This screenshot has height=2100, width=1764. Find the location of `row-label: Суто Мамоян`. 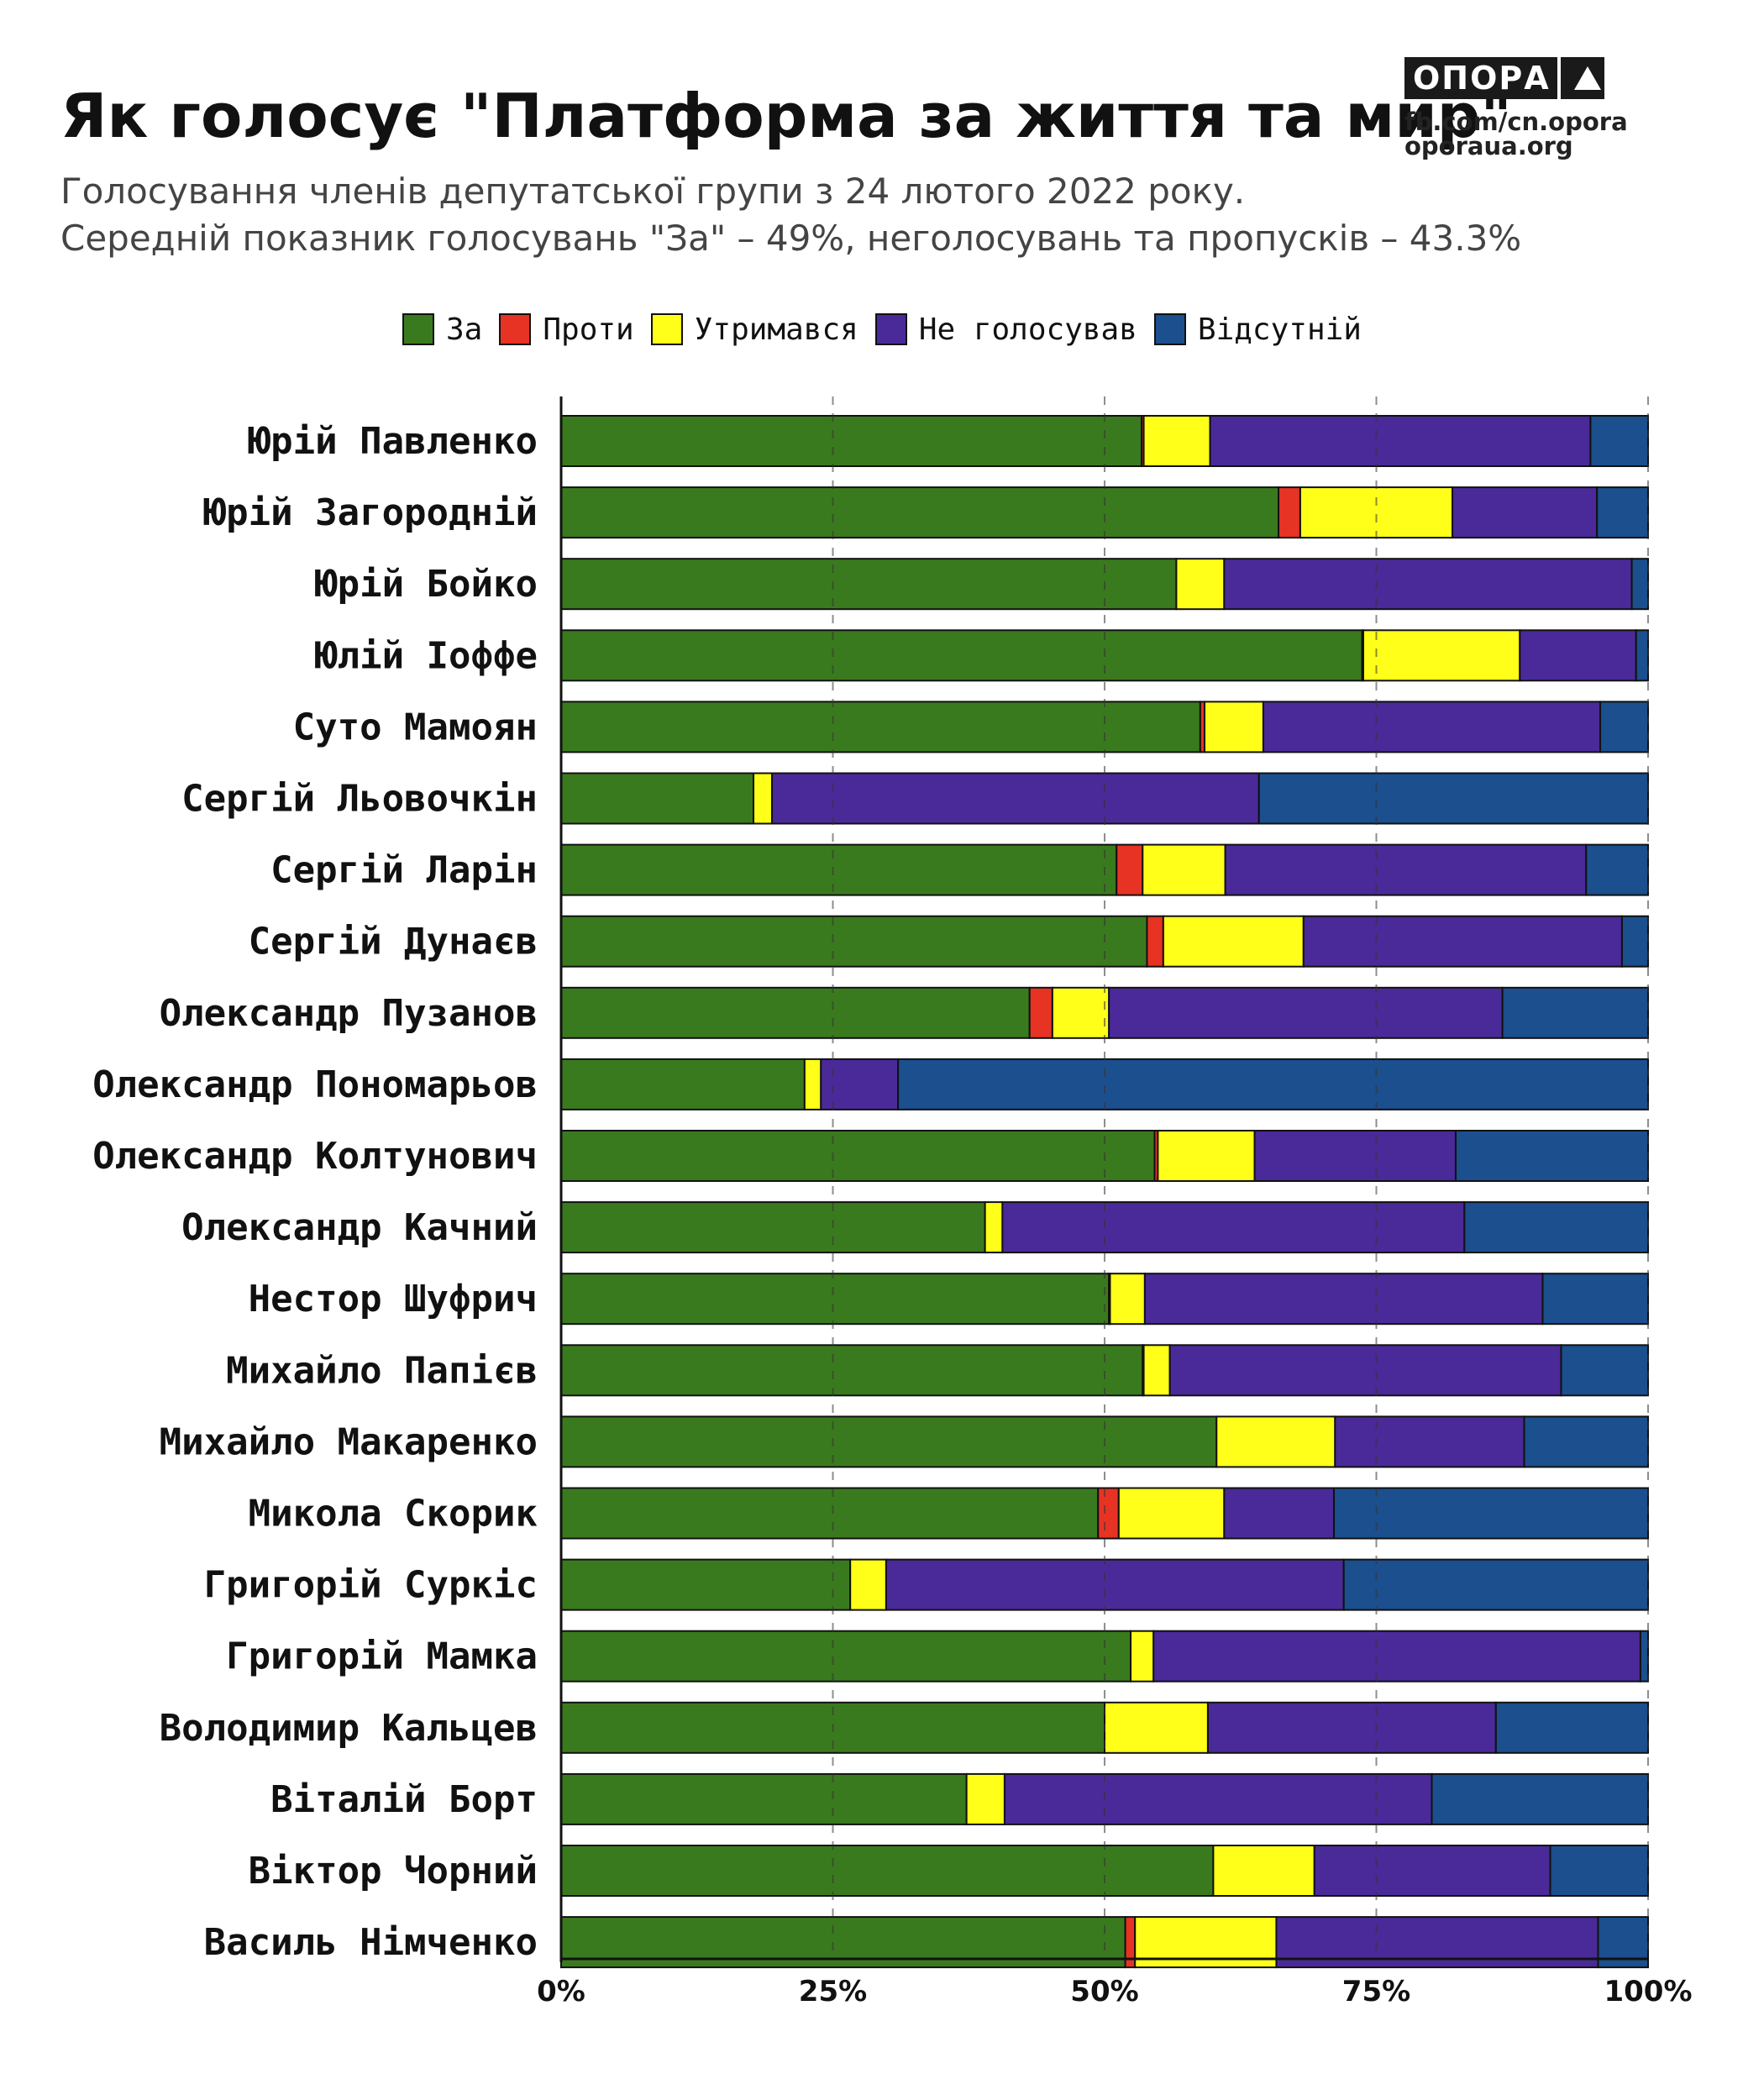

row-label: Суто Мамоян is located at coordinates (415, 727).